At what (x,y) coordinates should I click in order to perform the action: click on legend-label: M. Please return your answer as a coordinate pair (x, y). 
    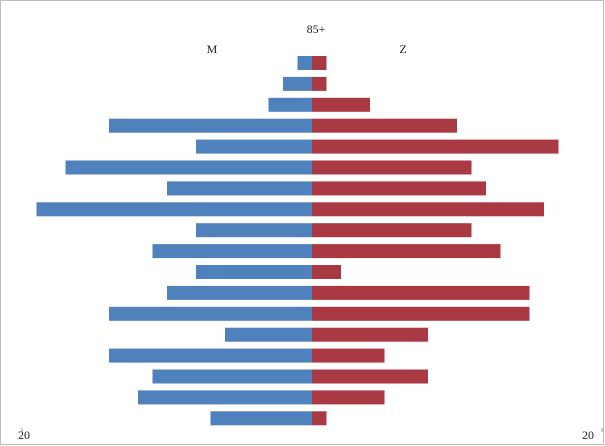
    Looking at the image, I should click on (212, 49).